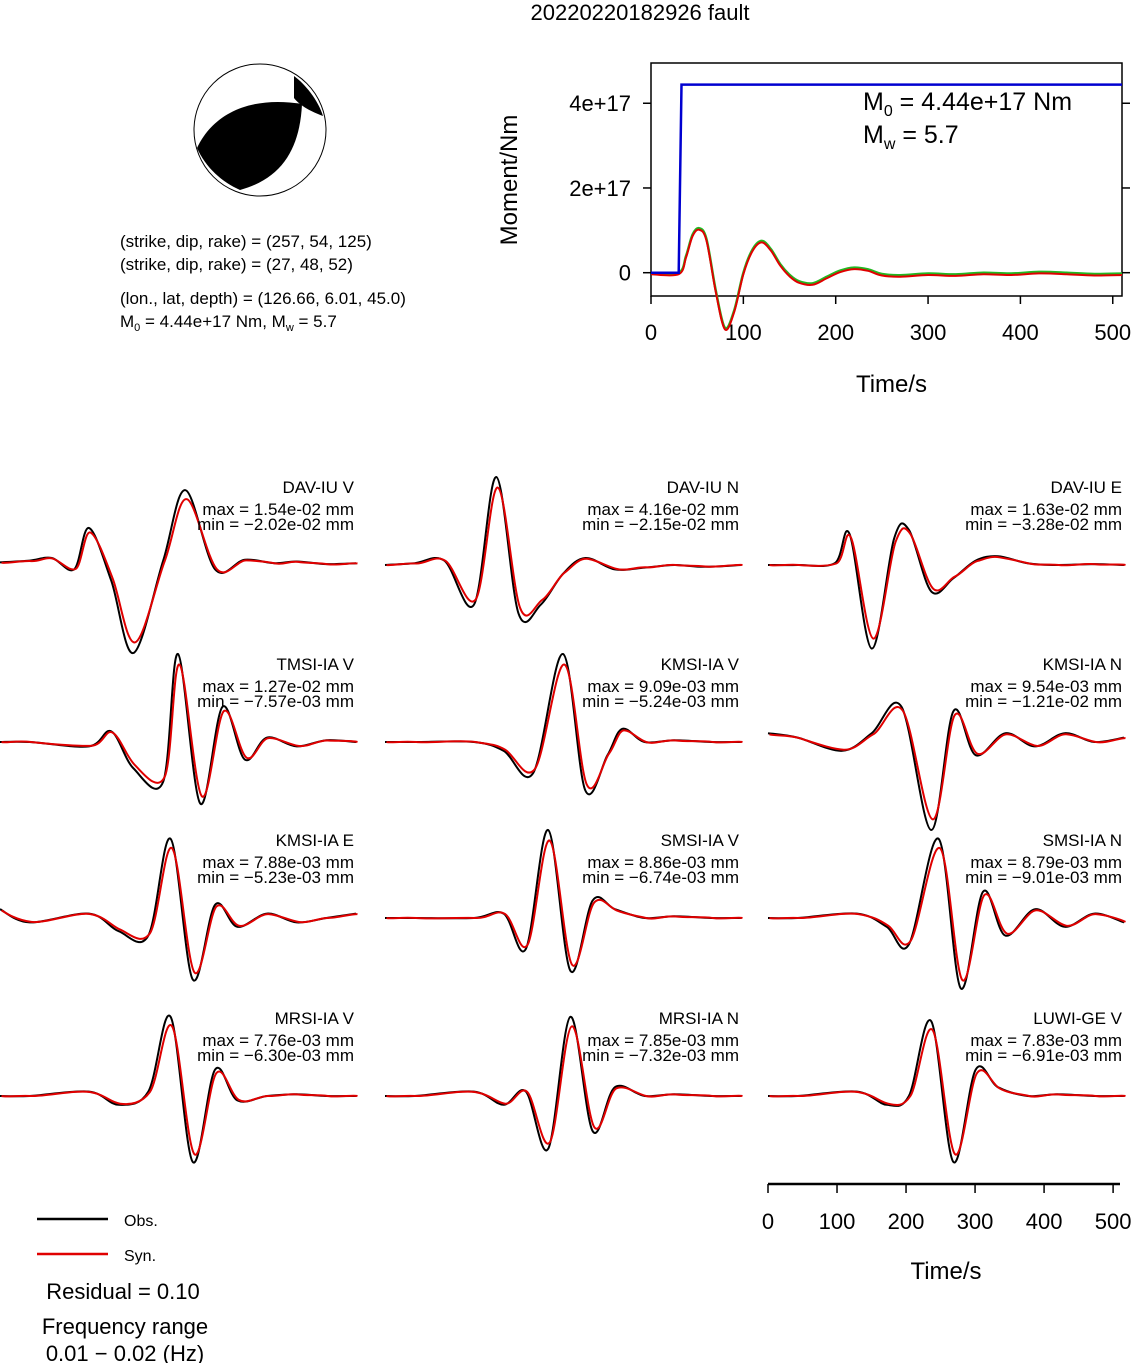  Describe the element at coordinates (947, 1233) in the screenshot. I see `waveform-time-axis: 0 100 200 300 400 500 Time/s` at that location.